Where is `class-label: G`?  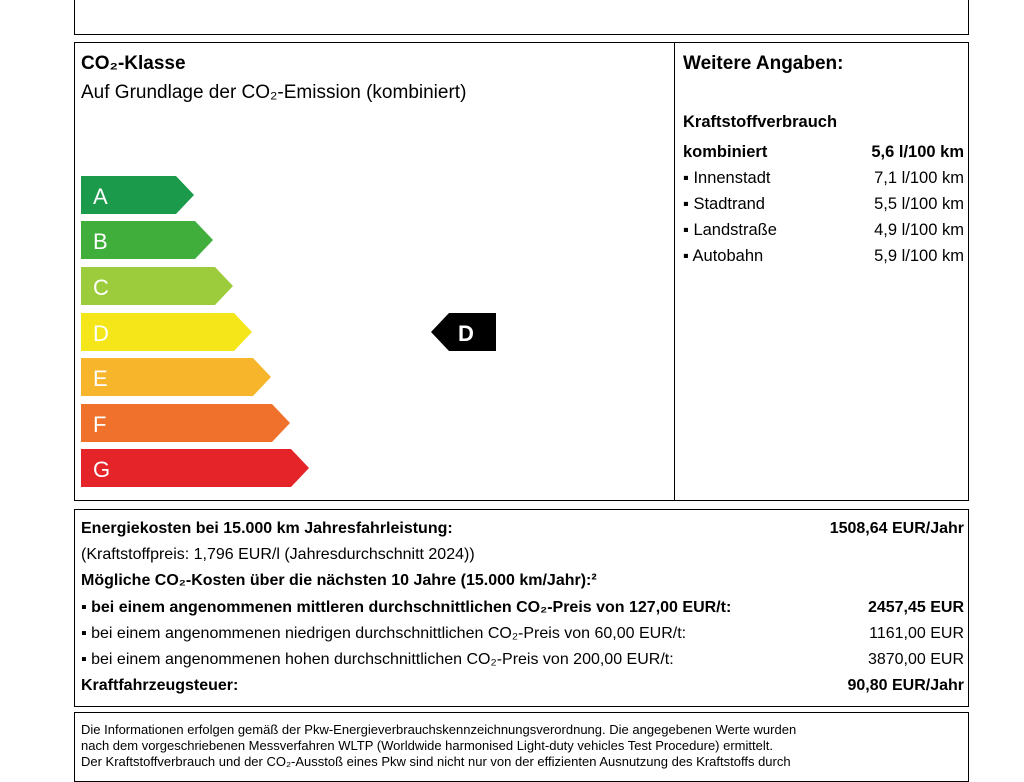 class-label: G is located at coordinates (101, 469).